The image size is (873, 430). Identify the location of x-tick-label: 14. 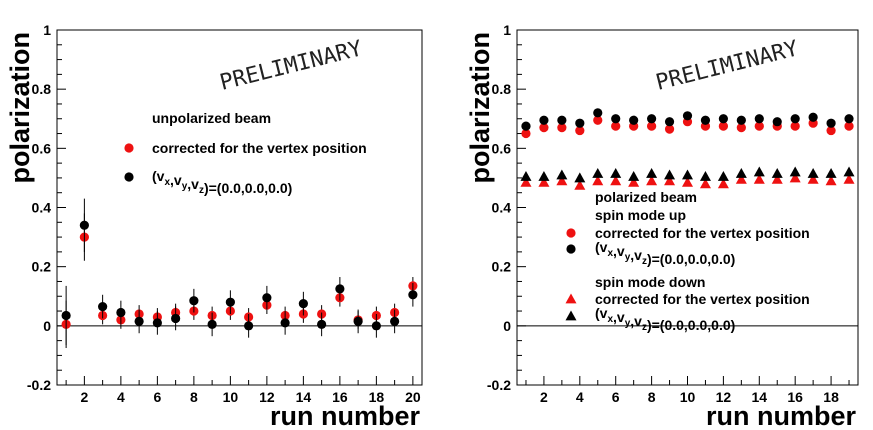
(304, 397).